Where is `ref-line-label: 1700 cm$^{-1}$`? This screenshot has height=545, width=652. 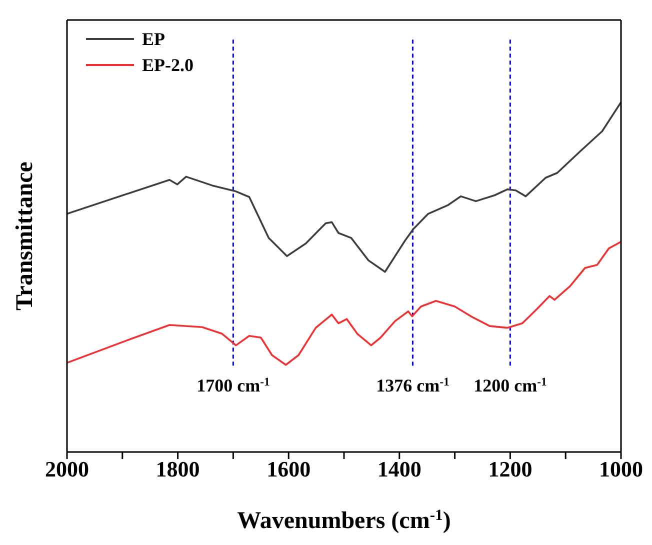
ref-line-label: 1700 cm$^{-1}$ is located at coordinates (233, 385).